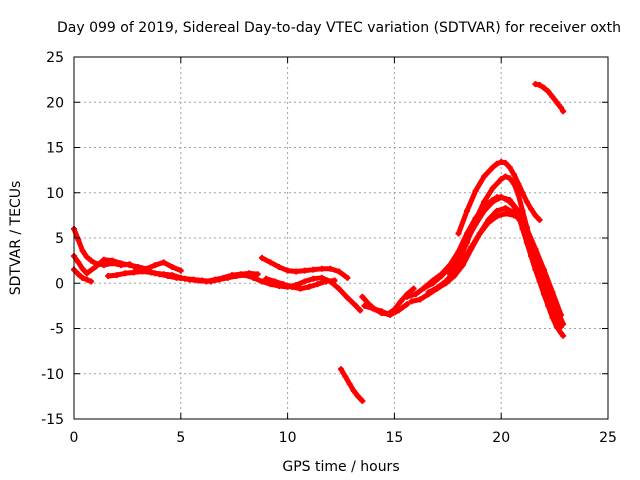 The image size is (640, 480). Describe the element at coordinates (52, 375) in the screenshot. I see `y-tick-label: -10` at that location.